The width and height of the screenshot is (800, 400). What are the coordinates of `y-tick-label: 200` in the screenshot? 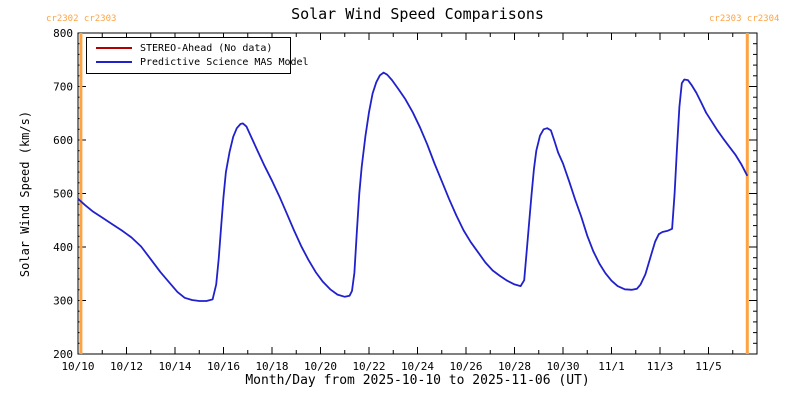 It's located at (63, 354).